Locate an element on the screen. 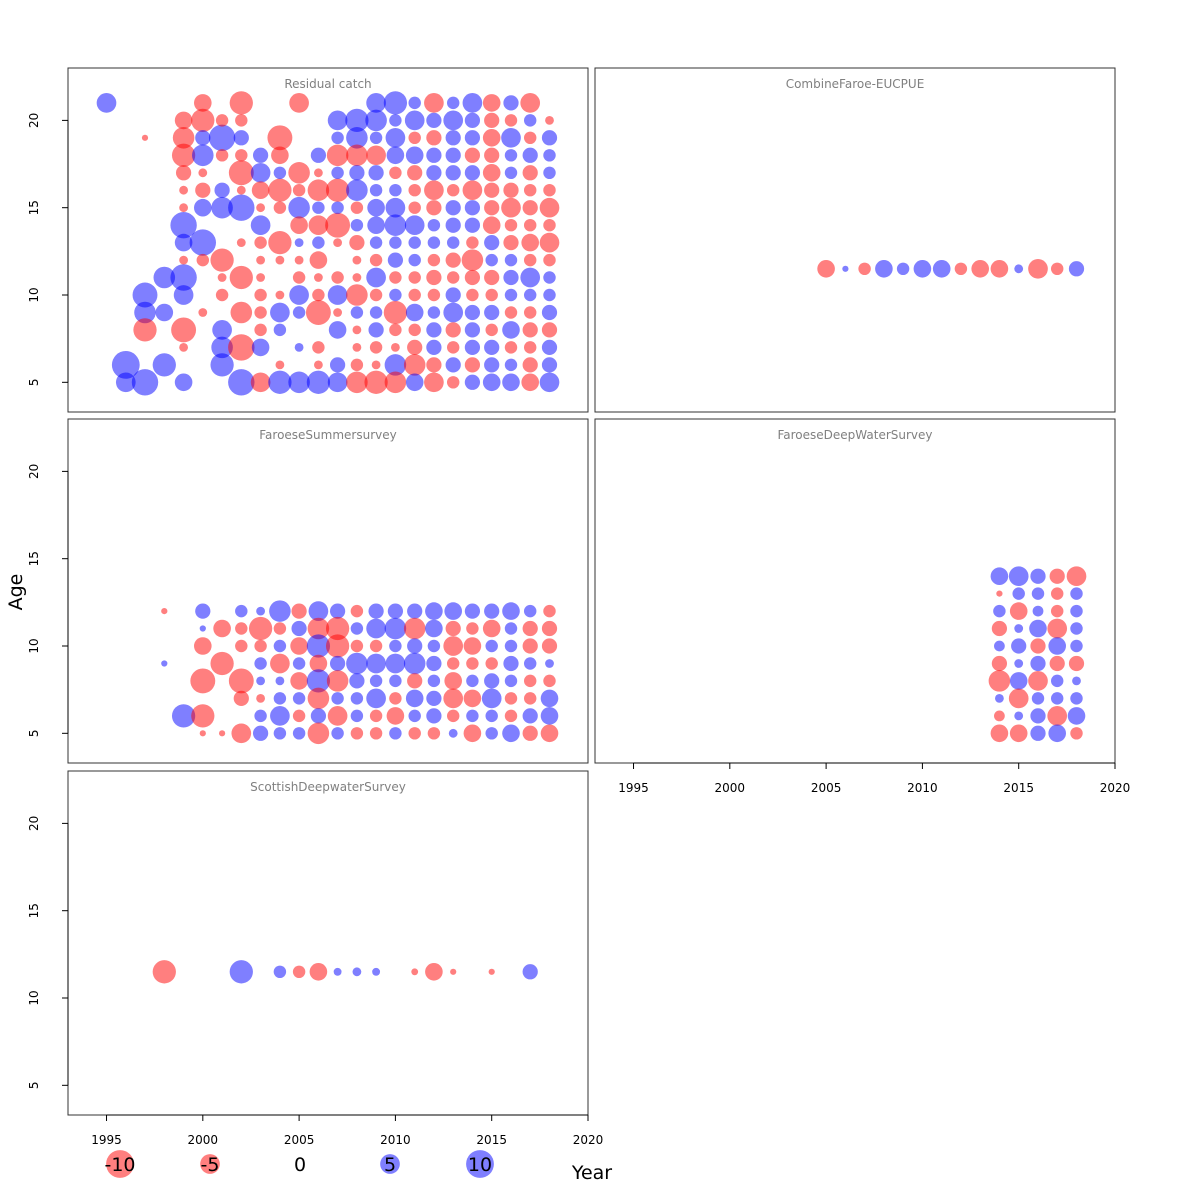  x-tick-label: 2005 is located at coordinates (299, 1140).